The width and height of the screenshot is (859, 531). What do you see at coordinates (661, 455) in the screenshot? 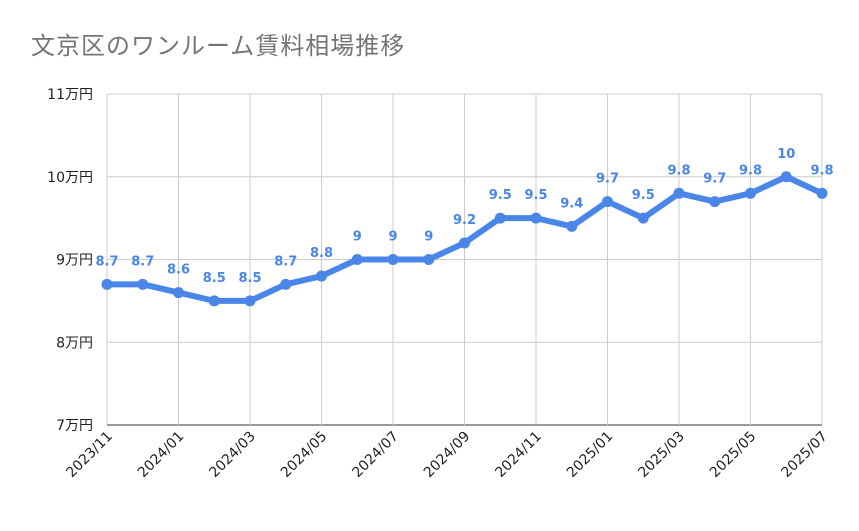
I see `x-tick-label: 2025/03` at bounding box center [661, 455].